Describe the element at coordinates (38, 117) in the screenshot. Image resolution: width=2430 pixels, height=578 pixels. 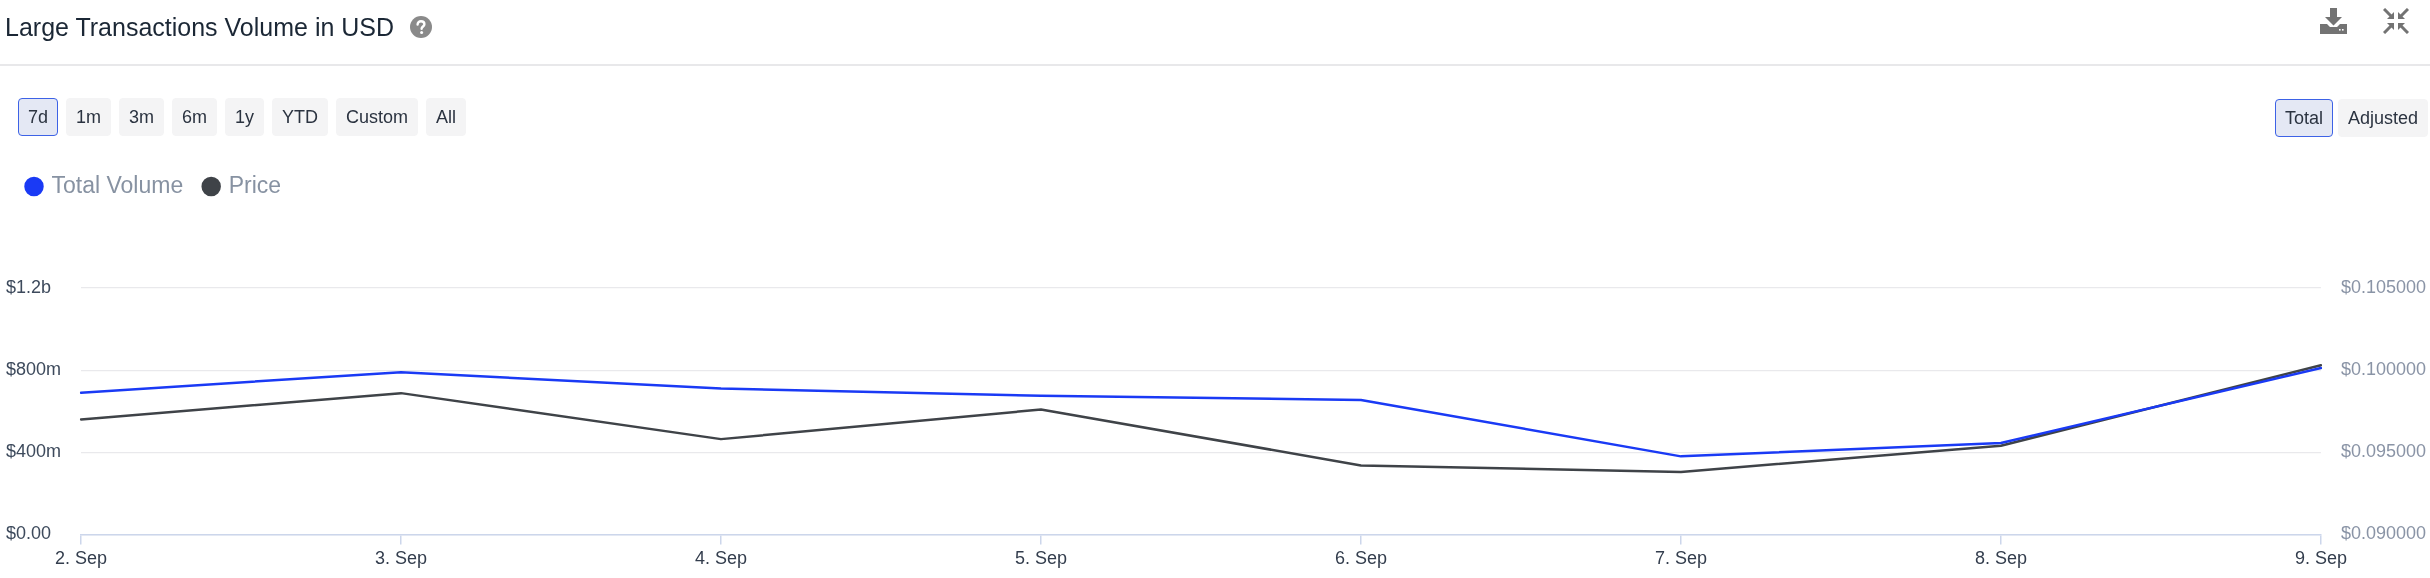
I see `text: 7d` at that location.